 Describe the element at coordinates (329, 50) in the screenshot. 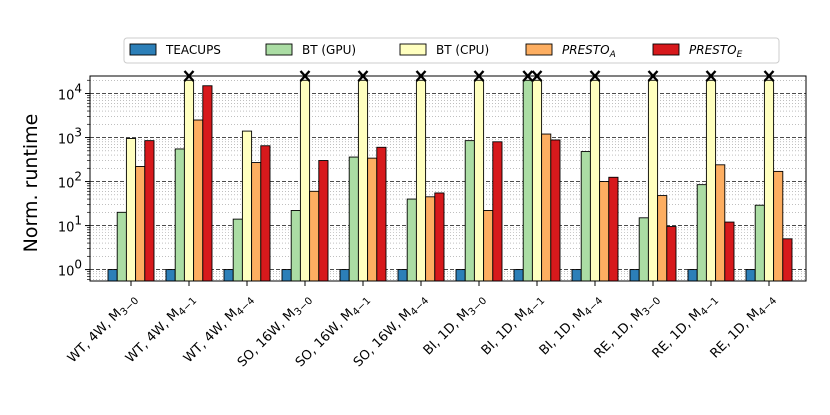

I see `legend-label: BT (GPU)` at that location.